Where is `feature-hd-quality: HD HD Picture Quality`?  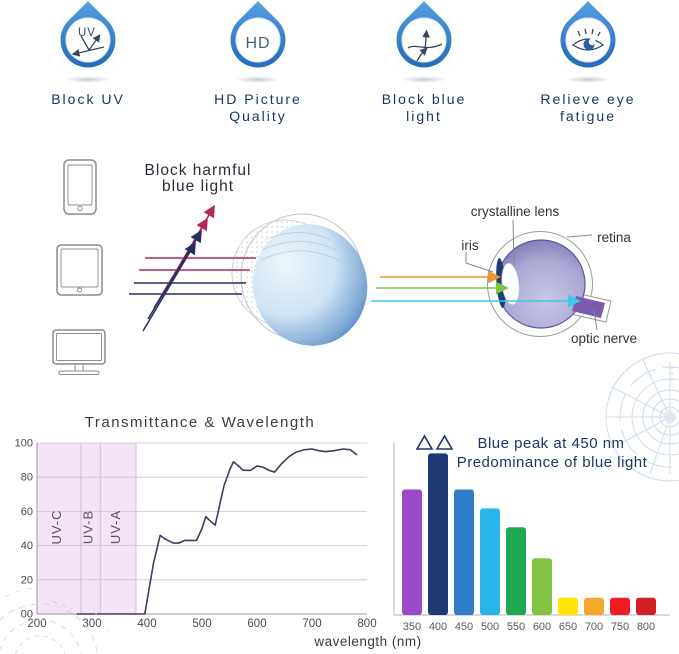 feature-hd-quality: HD HD Picture Quality is located at coordinates (258, 62).